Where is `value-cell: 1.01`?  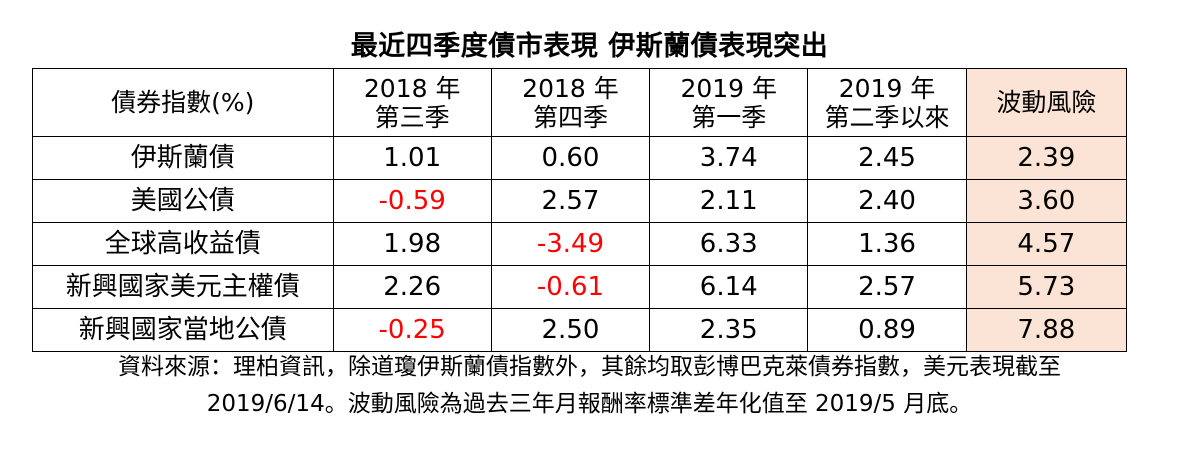 value-cell: 1.01 is located at coordinates (412, 158).